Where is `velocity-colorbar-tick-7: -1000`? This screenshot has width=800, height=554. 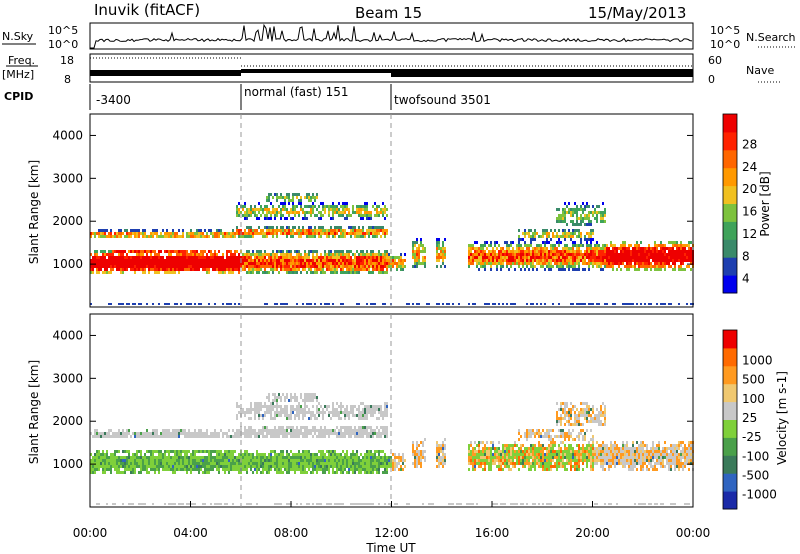 velocity-colorbar-tick-7: -1000 is located at coordinates (759, 495).